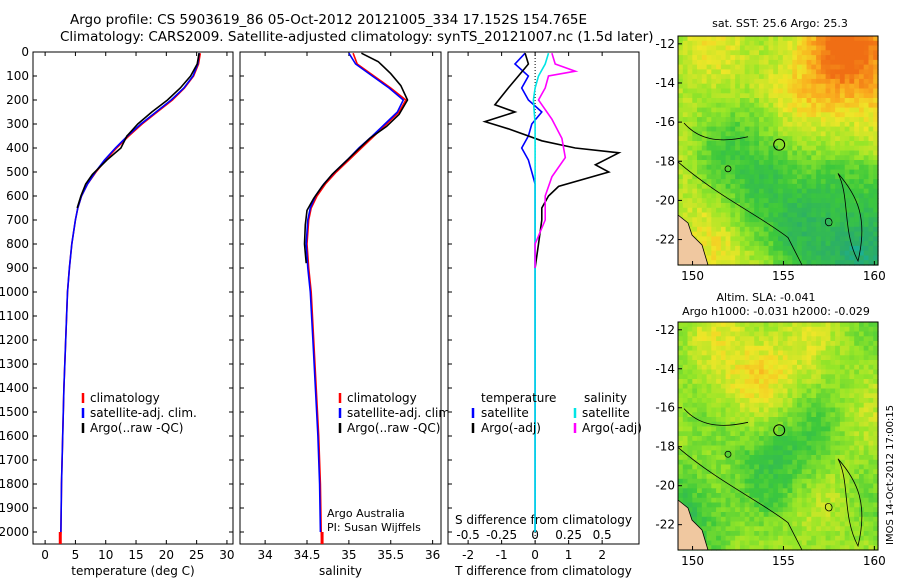 The height and width of the screenshot is (580, 900). What do you see at coordinates (665, 161) in the screenshot?
I see `y-tick-label: -18` at bounding box center [665, 161].